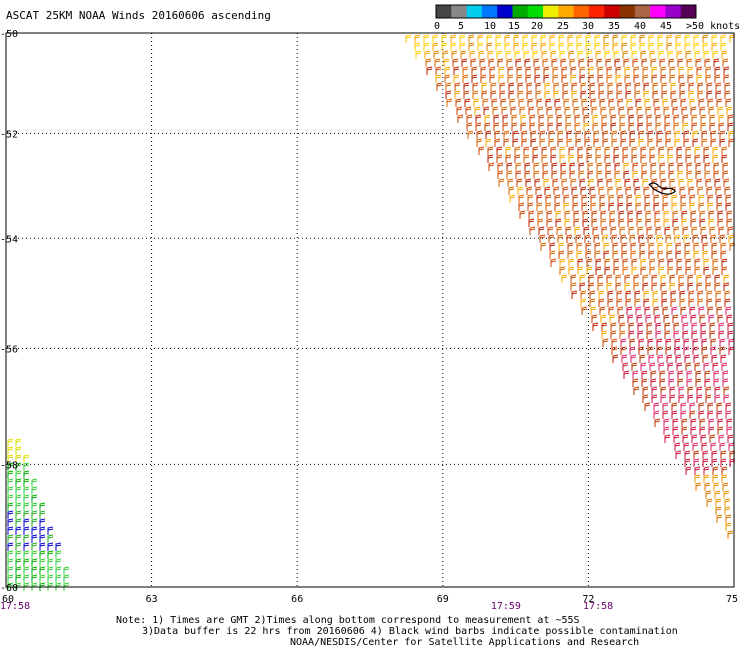 The height and width of the screenshot is (650, 740). I want to click on island-outline, so click(662, 188).